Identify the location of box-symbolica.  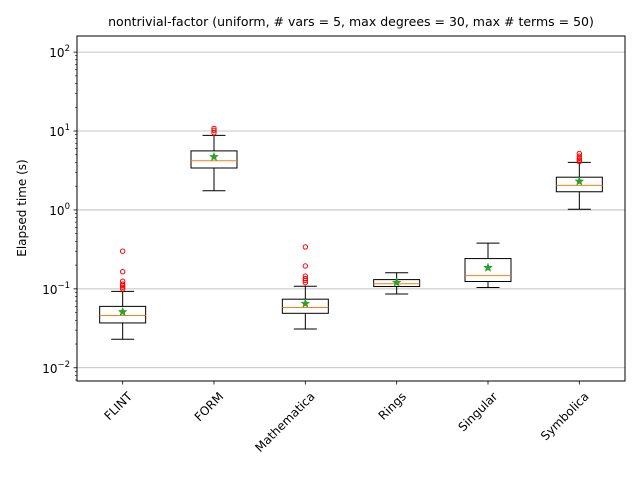
(579, 180).